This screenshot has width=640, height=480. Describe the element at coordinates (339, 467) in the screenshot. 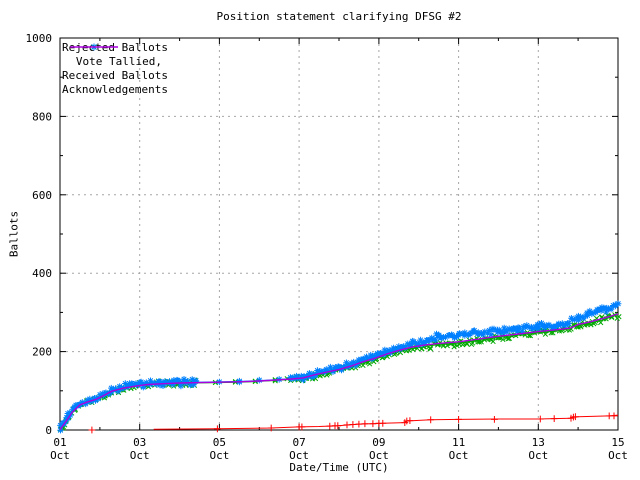

I see `x-axis-label: Date/Time (UTC)` at that location.